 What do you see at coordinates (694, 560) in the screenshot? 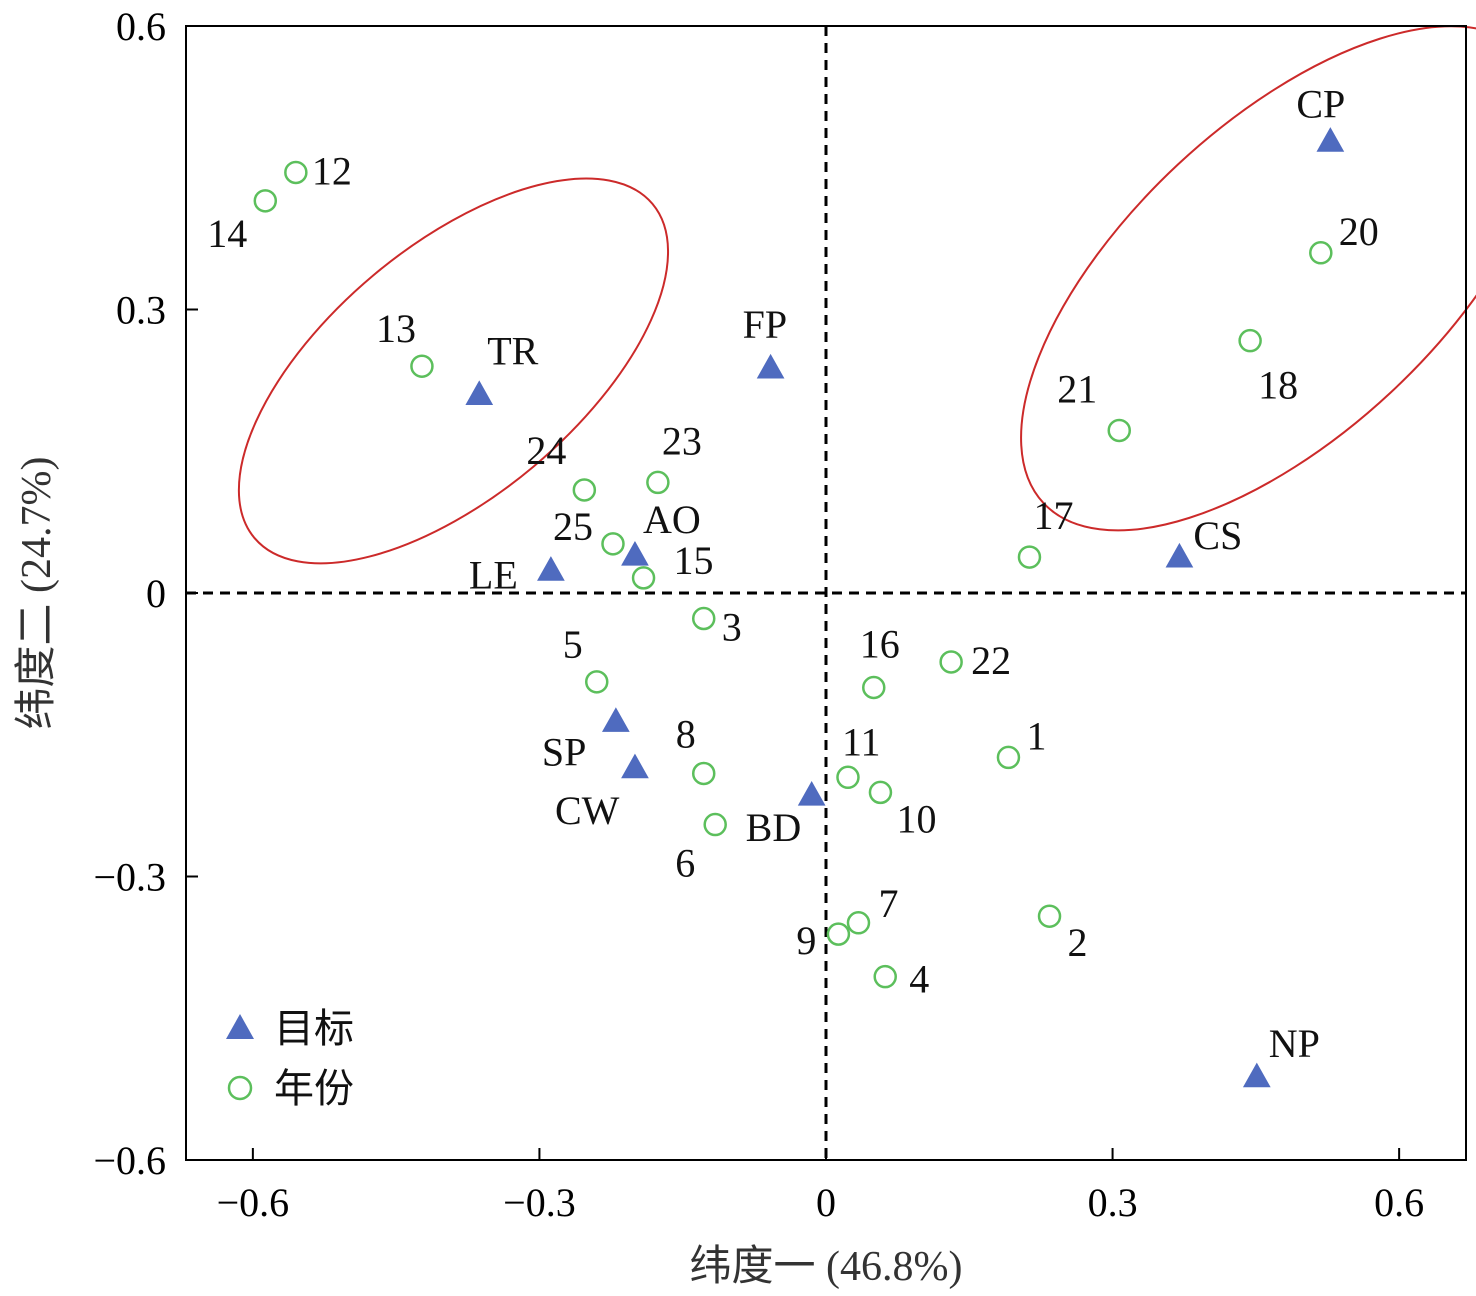
I see `point-label-15: 15` at bounding box center [694, 560].